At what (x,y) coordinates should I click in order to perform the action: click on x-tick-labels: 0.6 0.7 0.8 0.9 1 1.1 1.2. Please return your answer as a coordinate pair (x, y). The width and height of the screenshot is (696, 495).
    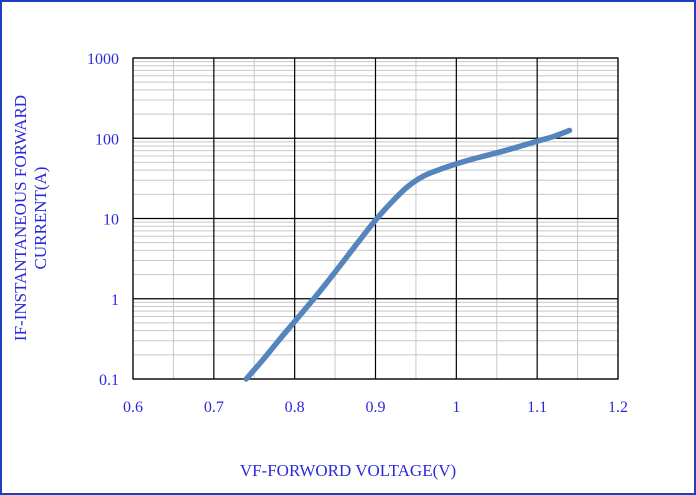
    Looking at the image, I should click on (375, 407).